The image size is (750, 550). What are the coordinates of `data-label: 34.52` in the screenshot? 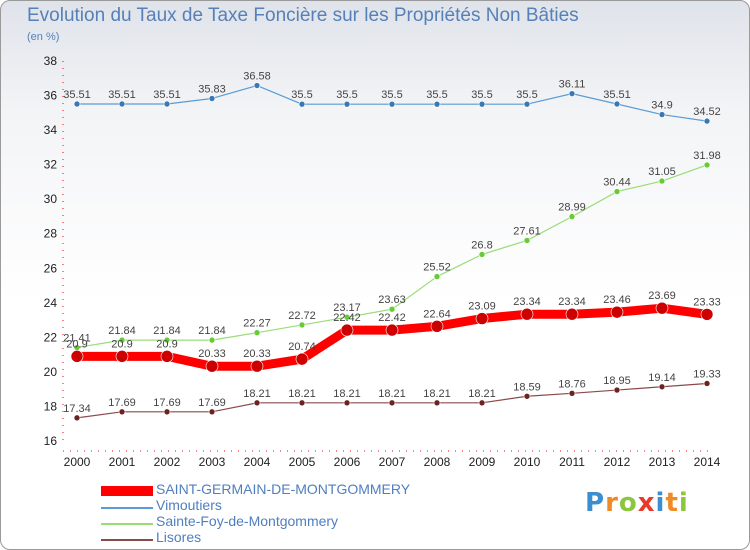 It's located at (707, 112).